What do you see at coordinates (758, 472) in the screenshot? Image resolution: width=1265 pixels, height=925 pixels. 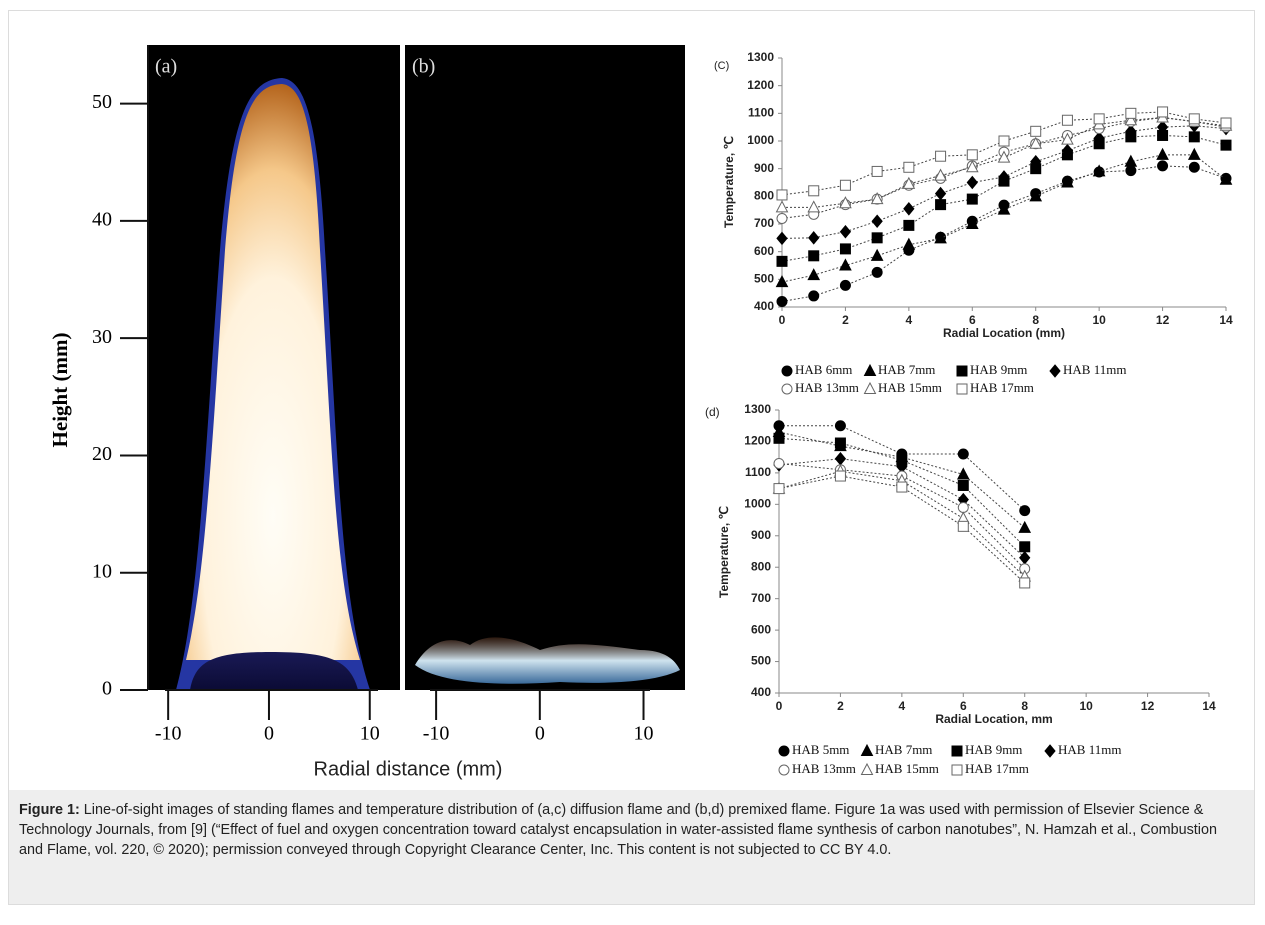 I see `y-tick-label: 1100` at bounding box center [758, 472].